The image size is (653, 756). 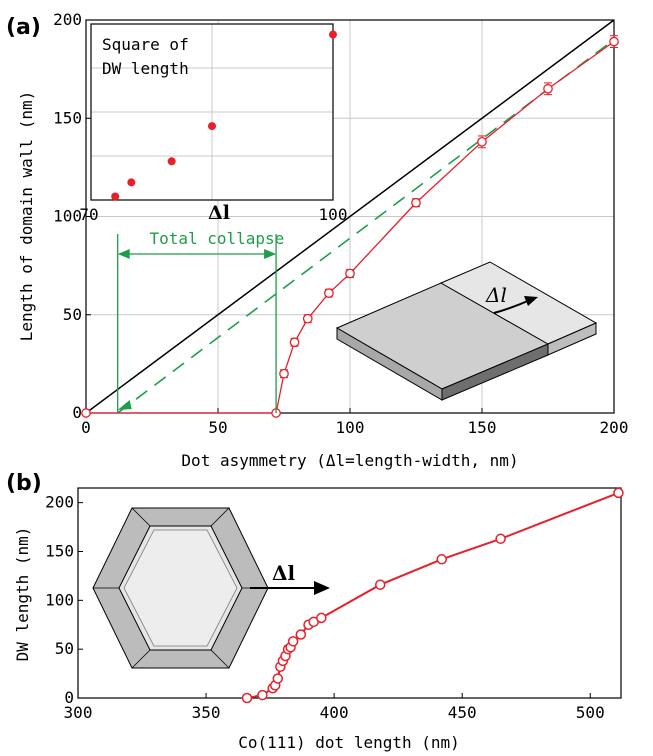 I want to click on main-xtick-label: 200, so click(x=614, y=427).